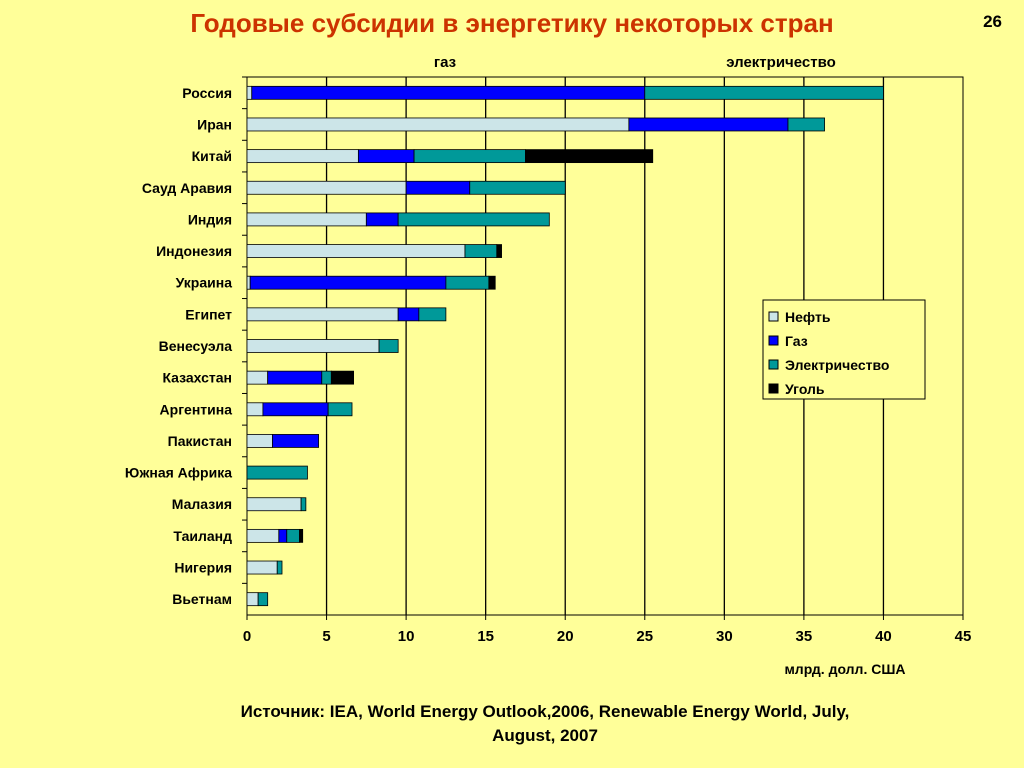 This screenshot has height=768, width=1024. Describe the element at coordinates (247, 636) in the screenshot. I see `x-tick-label: 0` at that location.